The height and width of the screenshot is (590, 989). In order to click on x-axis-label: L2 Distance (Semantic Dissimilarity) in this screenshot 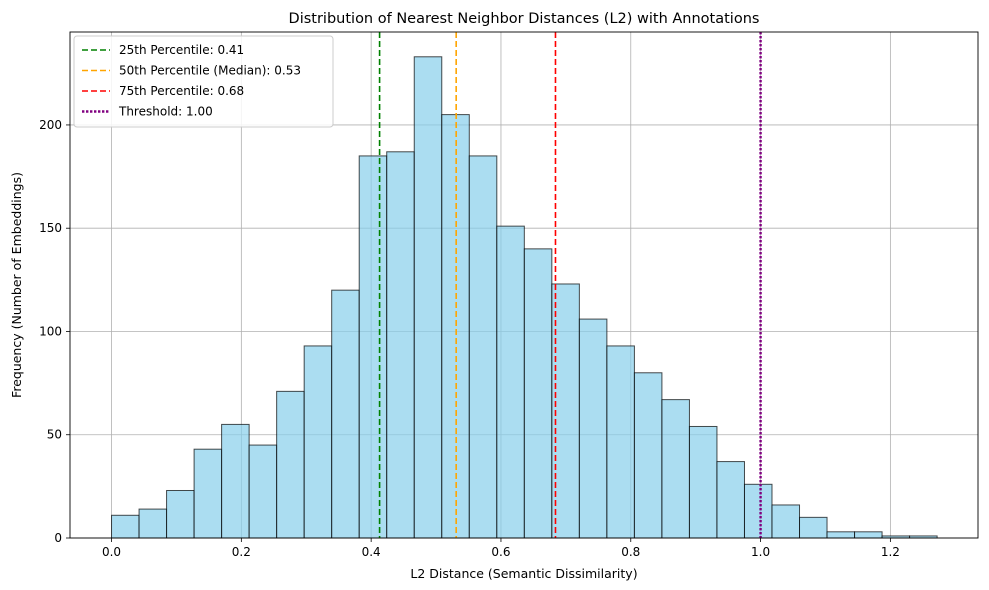, I will do `click(523, 573)`.